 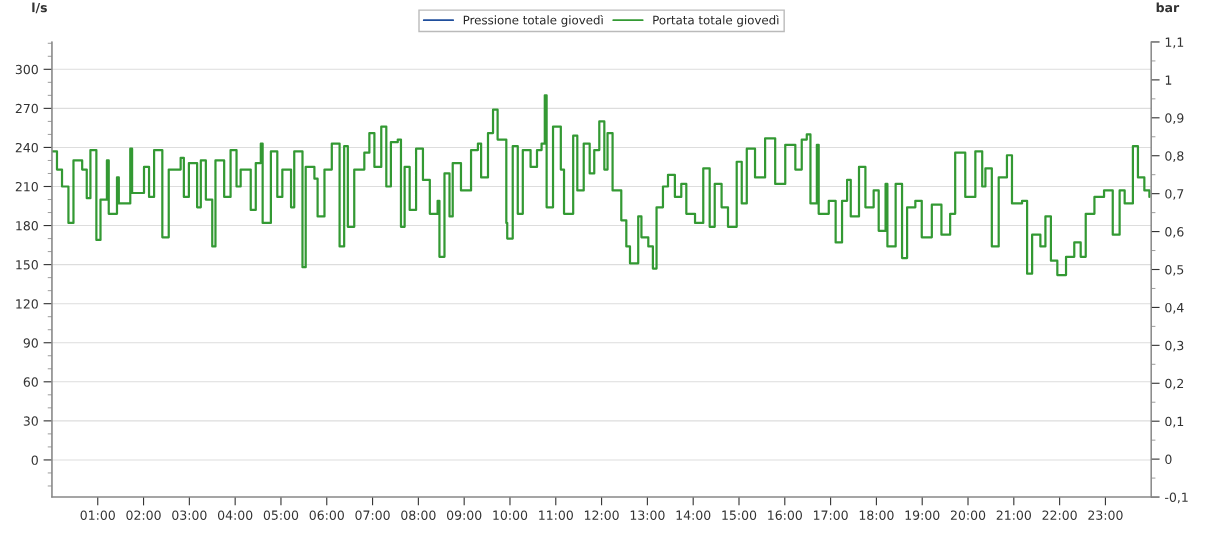 What do you see at coordinates (26, 147) in the screenshot?
I see `y-tick-label: 240` at bounding box center [26, 147].